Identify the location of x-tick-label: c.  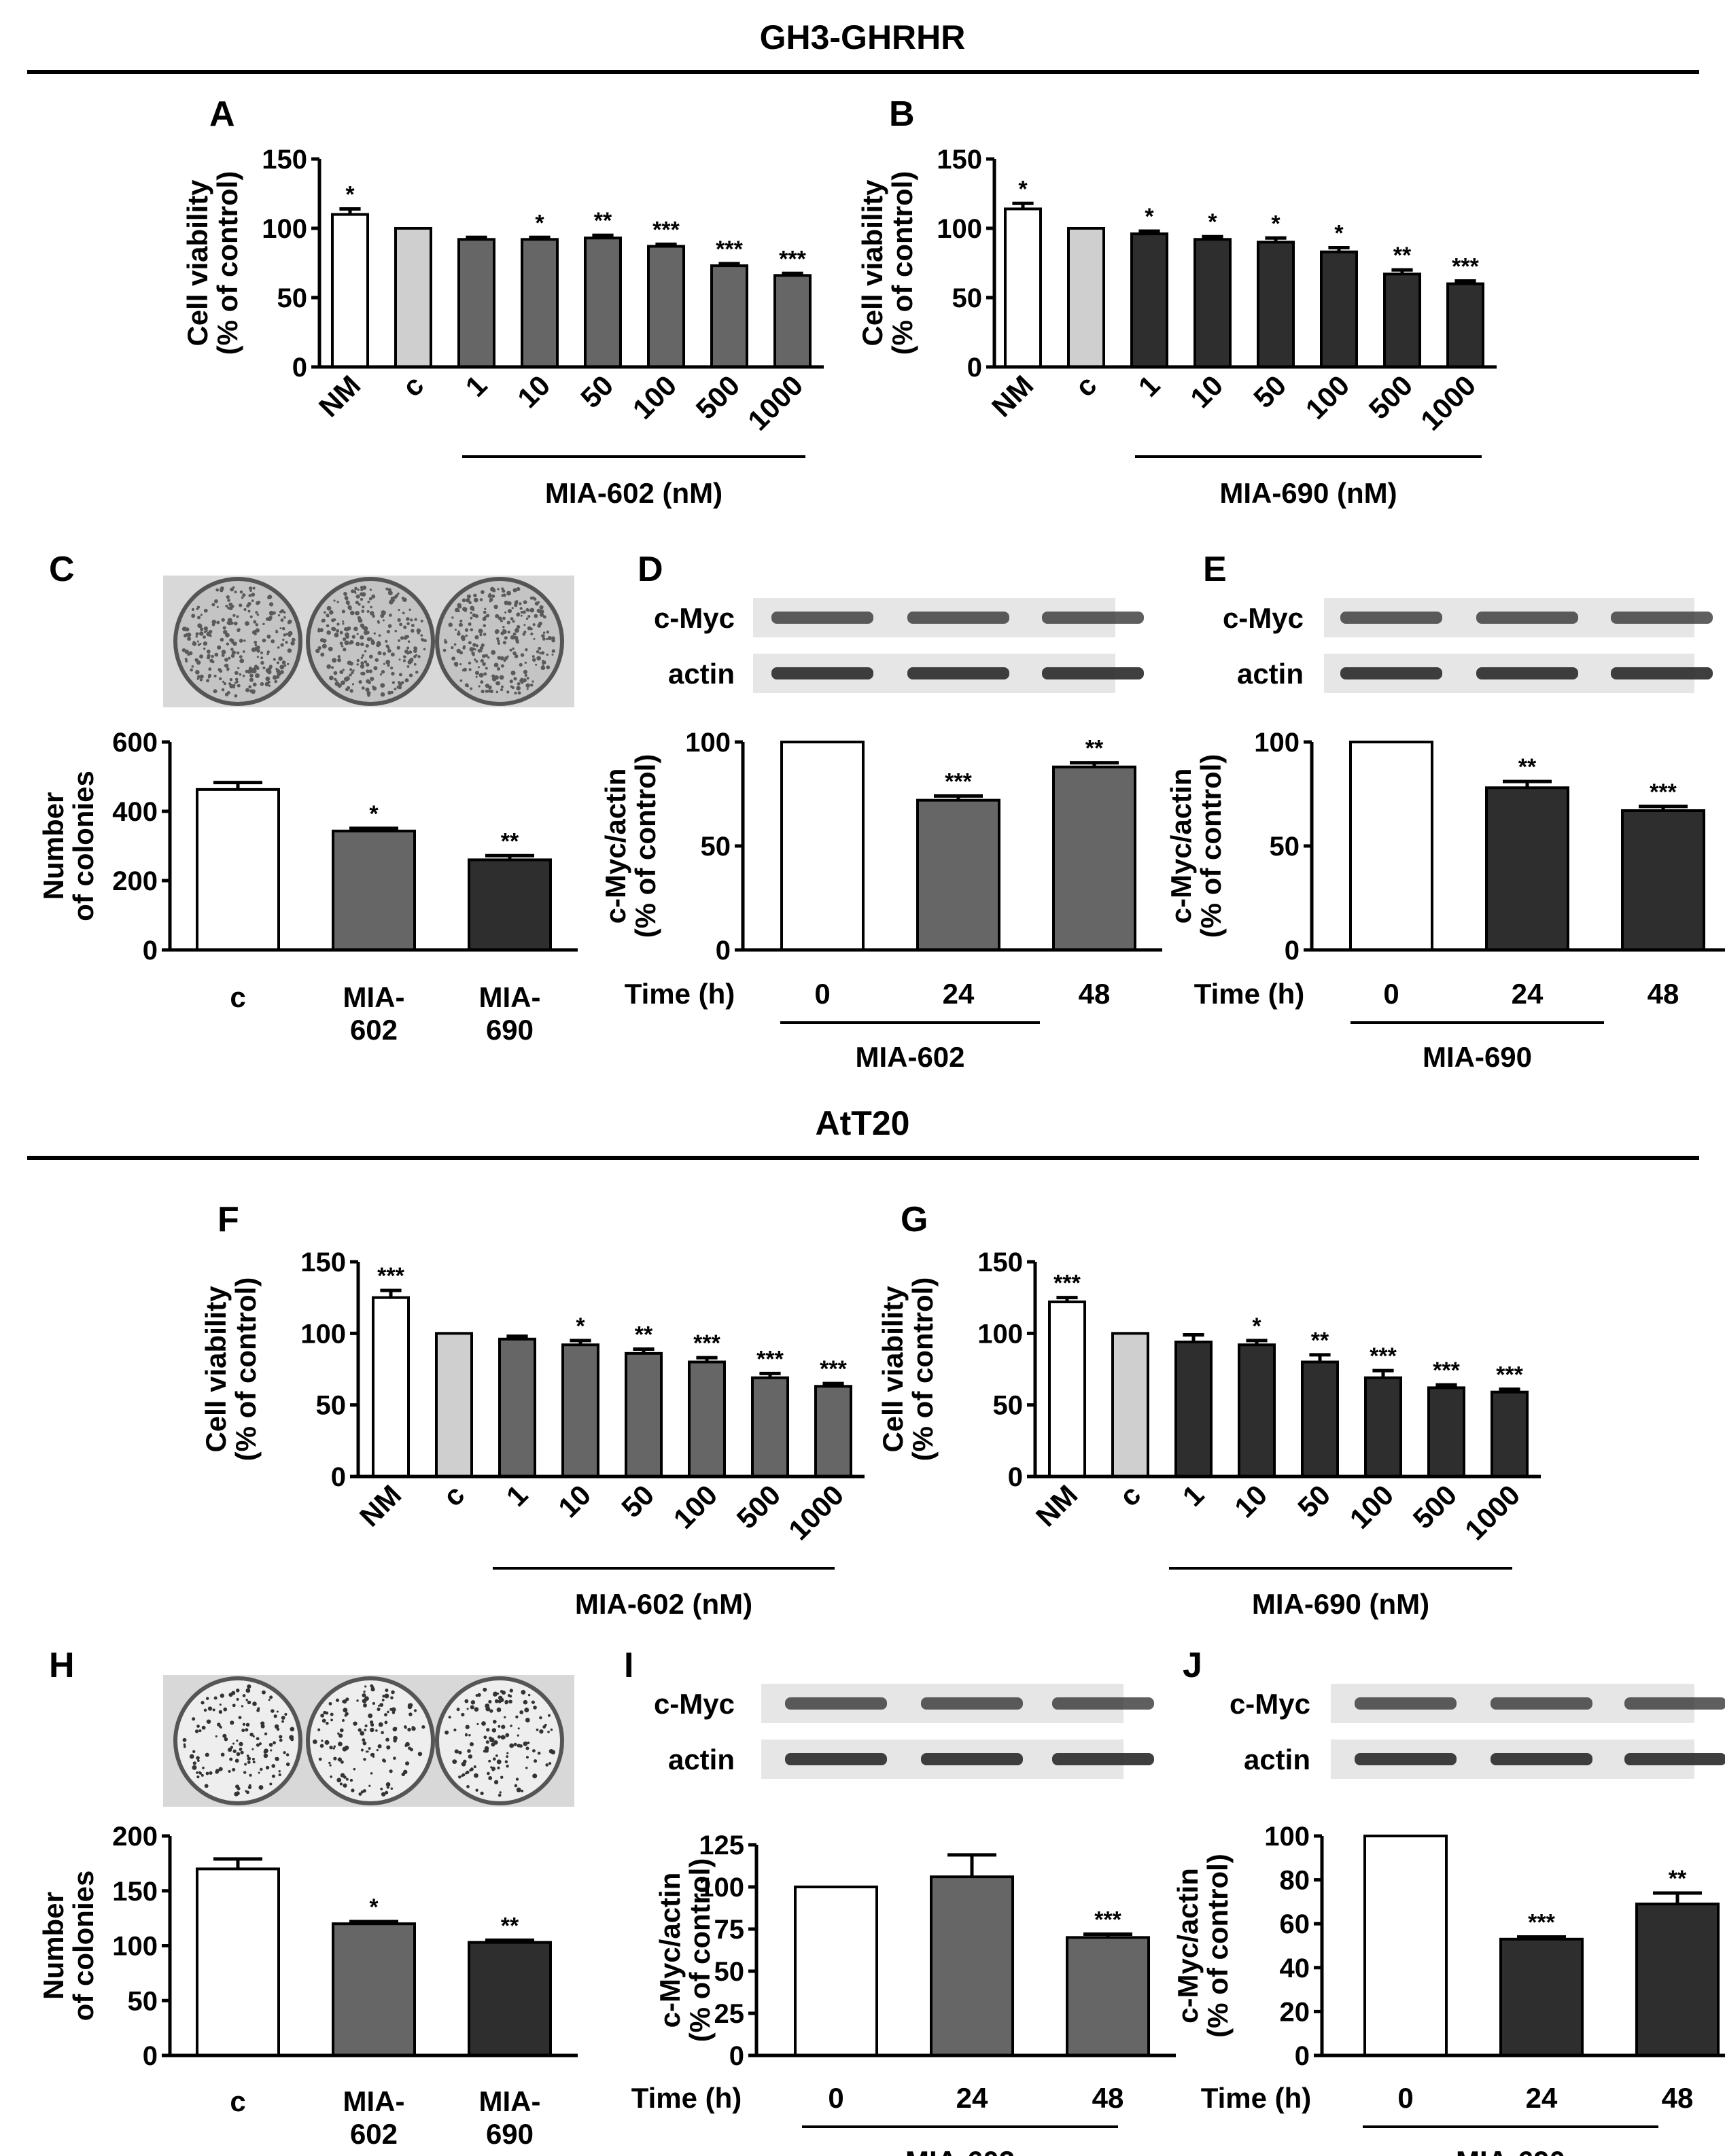
(1086, 386).